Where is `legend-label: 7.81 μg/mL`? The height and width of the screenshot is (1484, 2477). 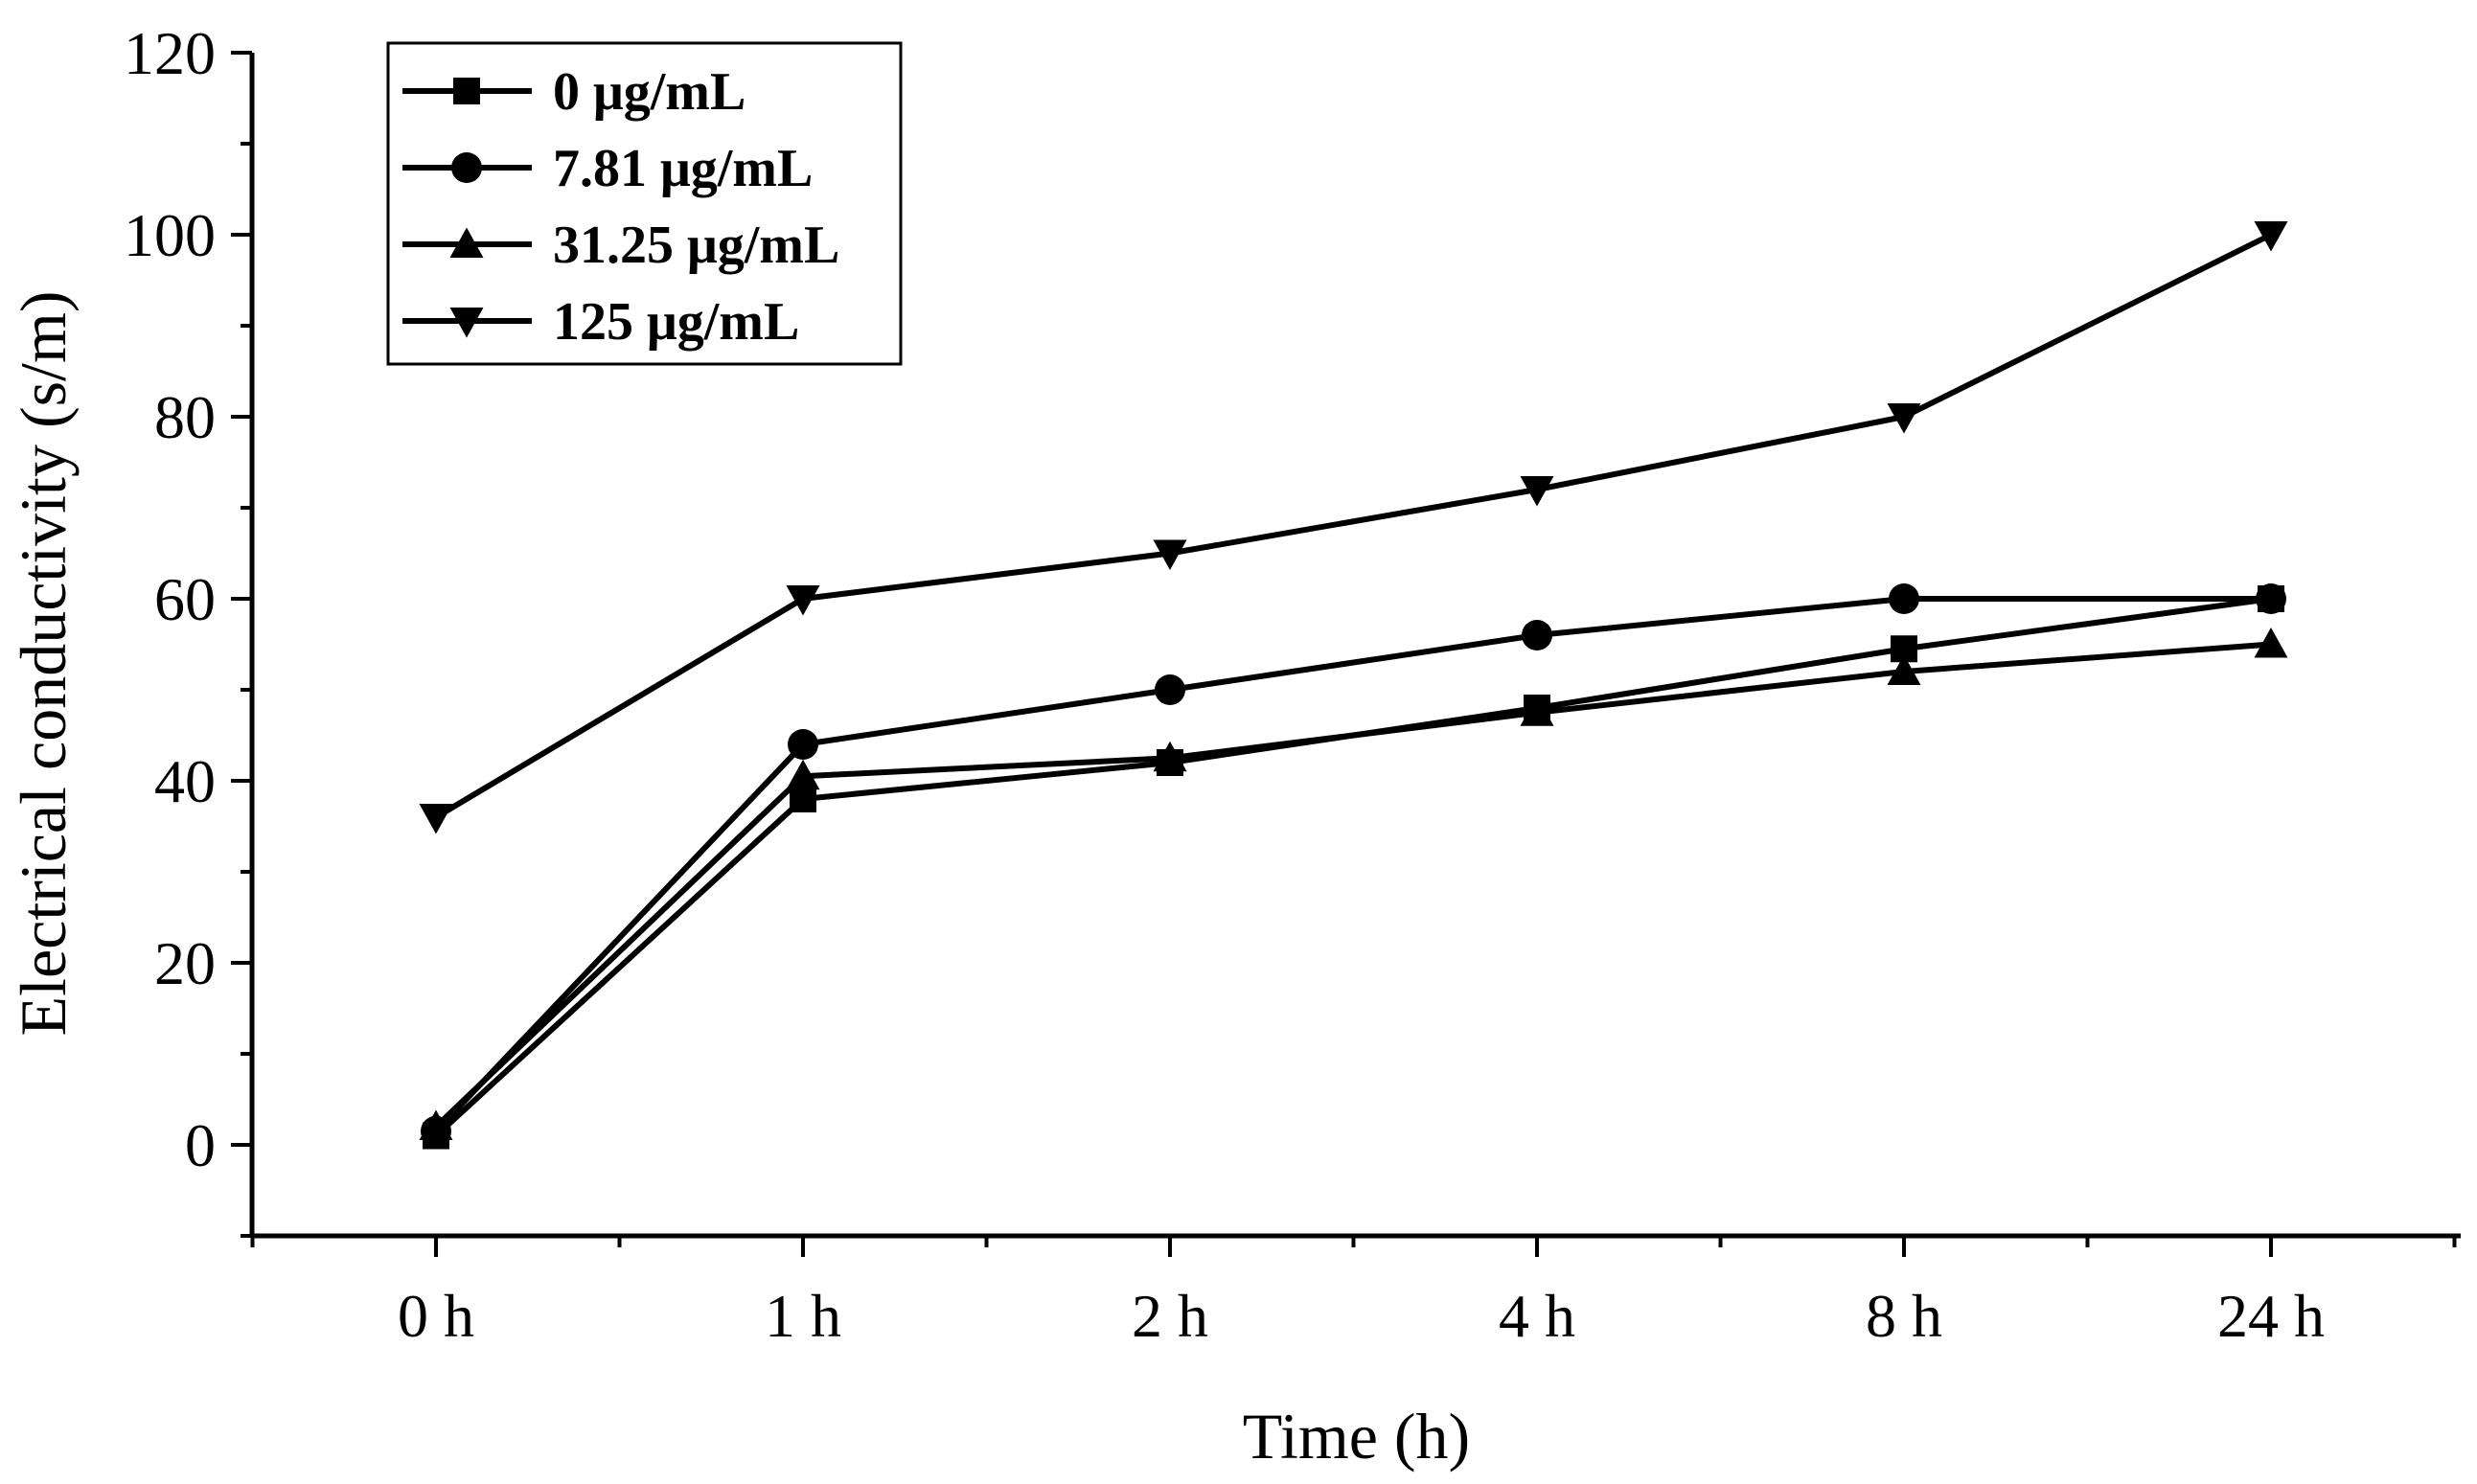 legend-label: 7.81 μg/mL is located at coordinates (683, 168).